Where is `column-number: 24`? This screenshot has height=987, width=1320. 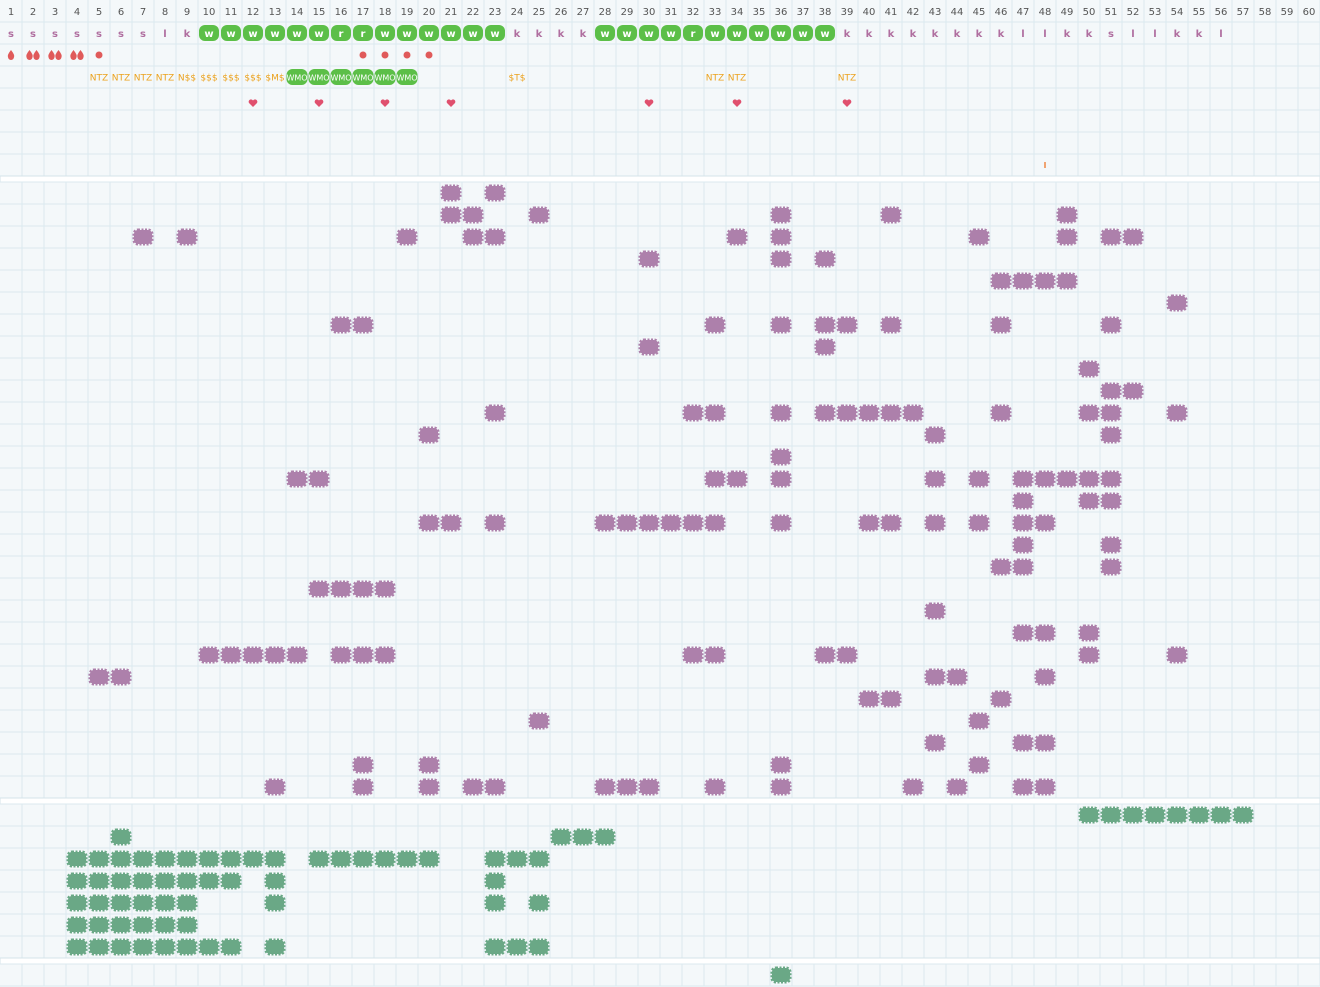
column-number: 24 is located at coordinates (517, 12).